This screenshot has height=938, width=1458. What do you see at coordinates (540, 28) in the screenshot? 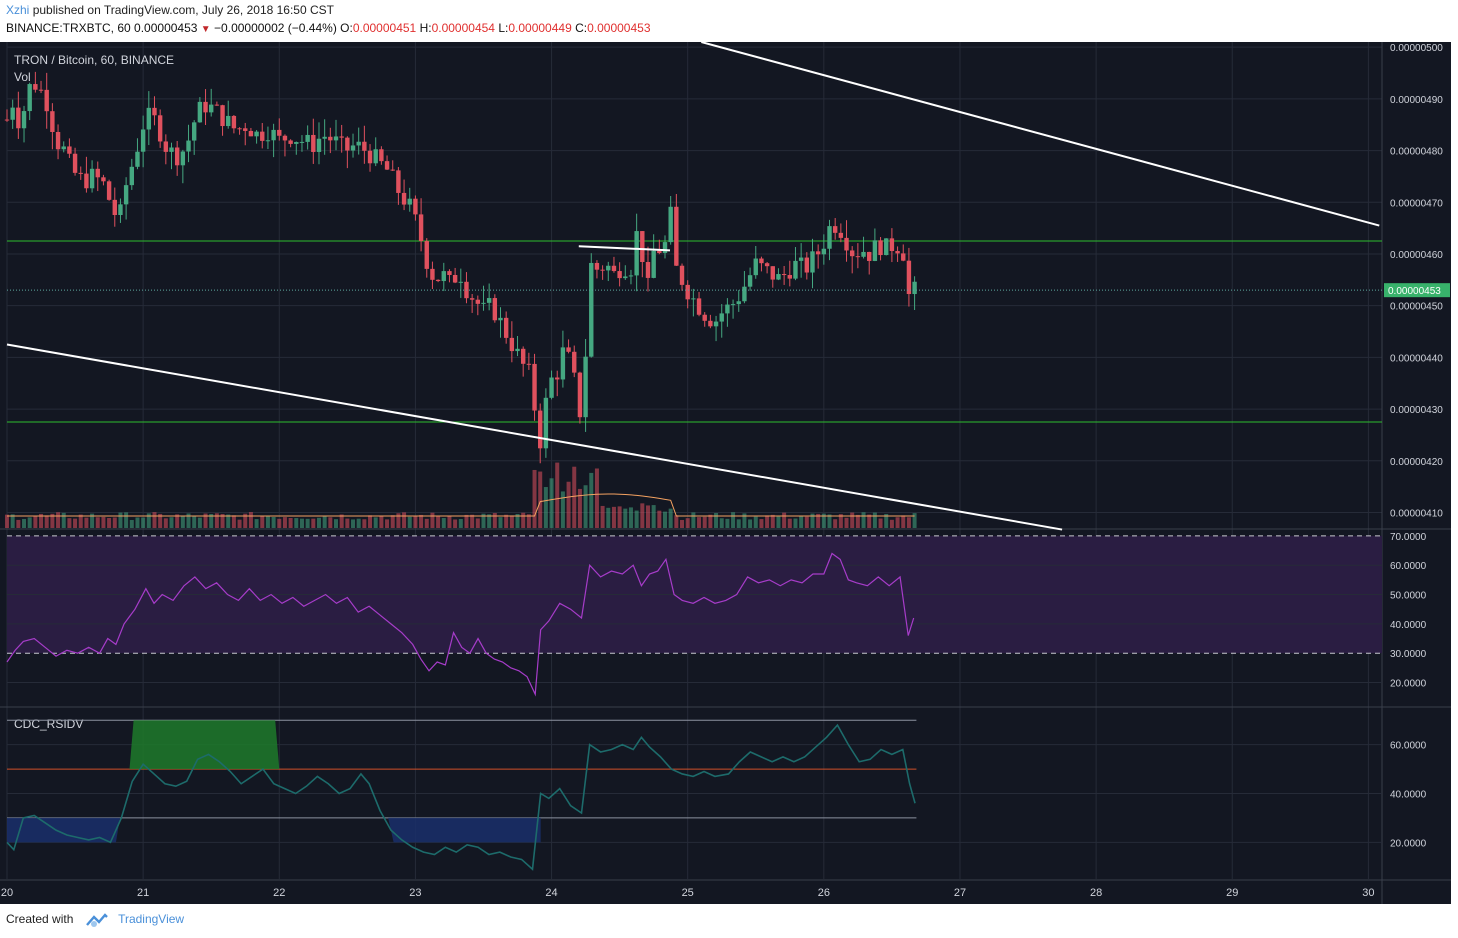
I see `low-value: 0.00000449` at bounding box center [540, 28].